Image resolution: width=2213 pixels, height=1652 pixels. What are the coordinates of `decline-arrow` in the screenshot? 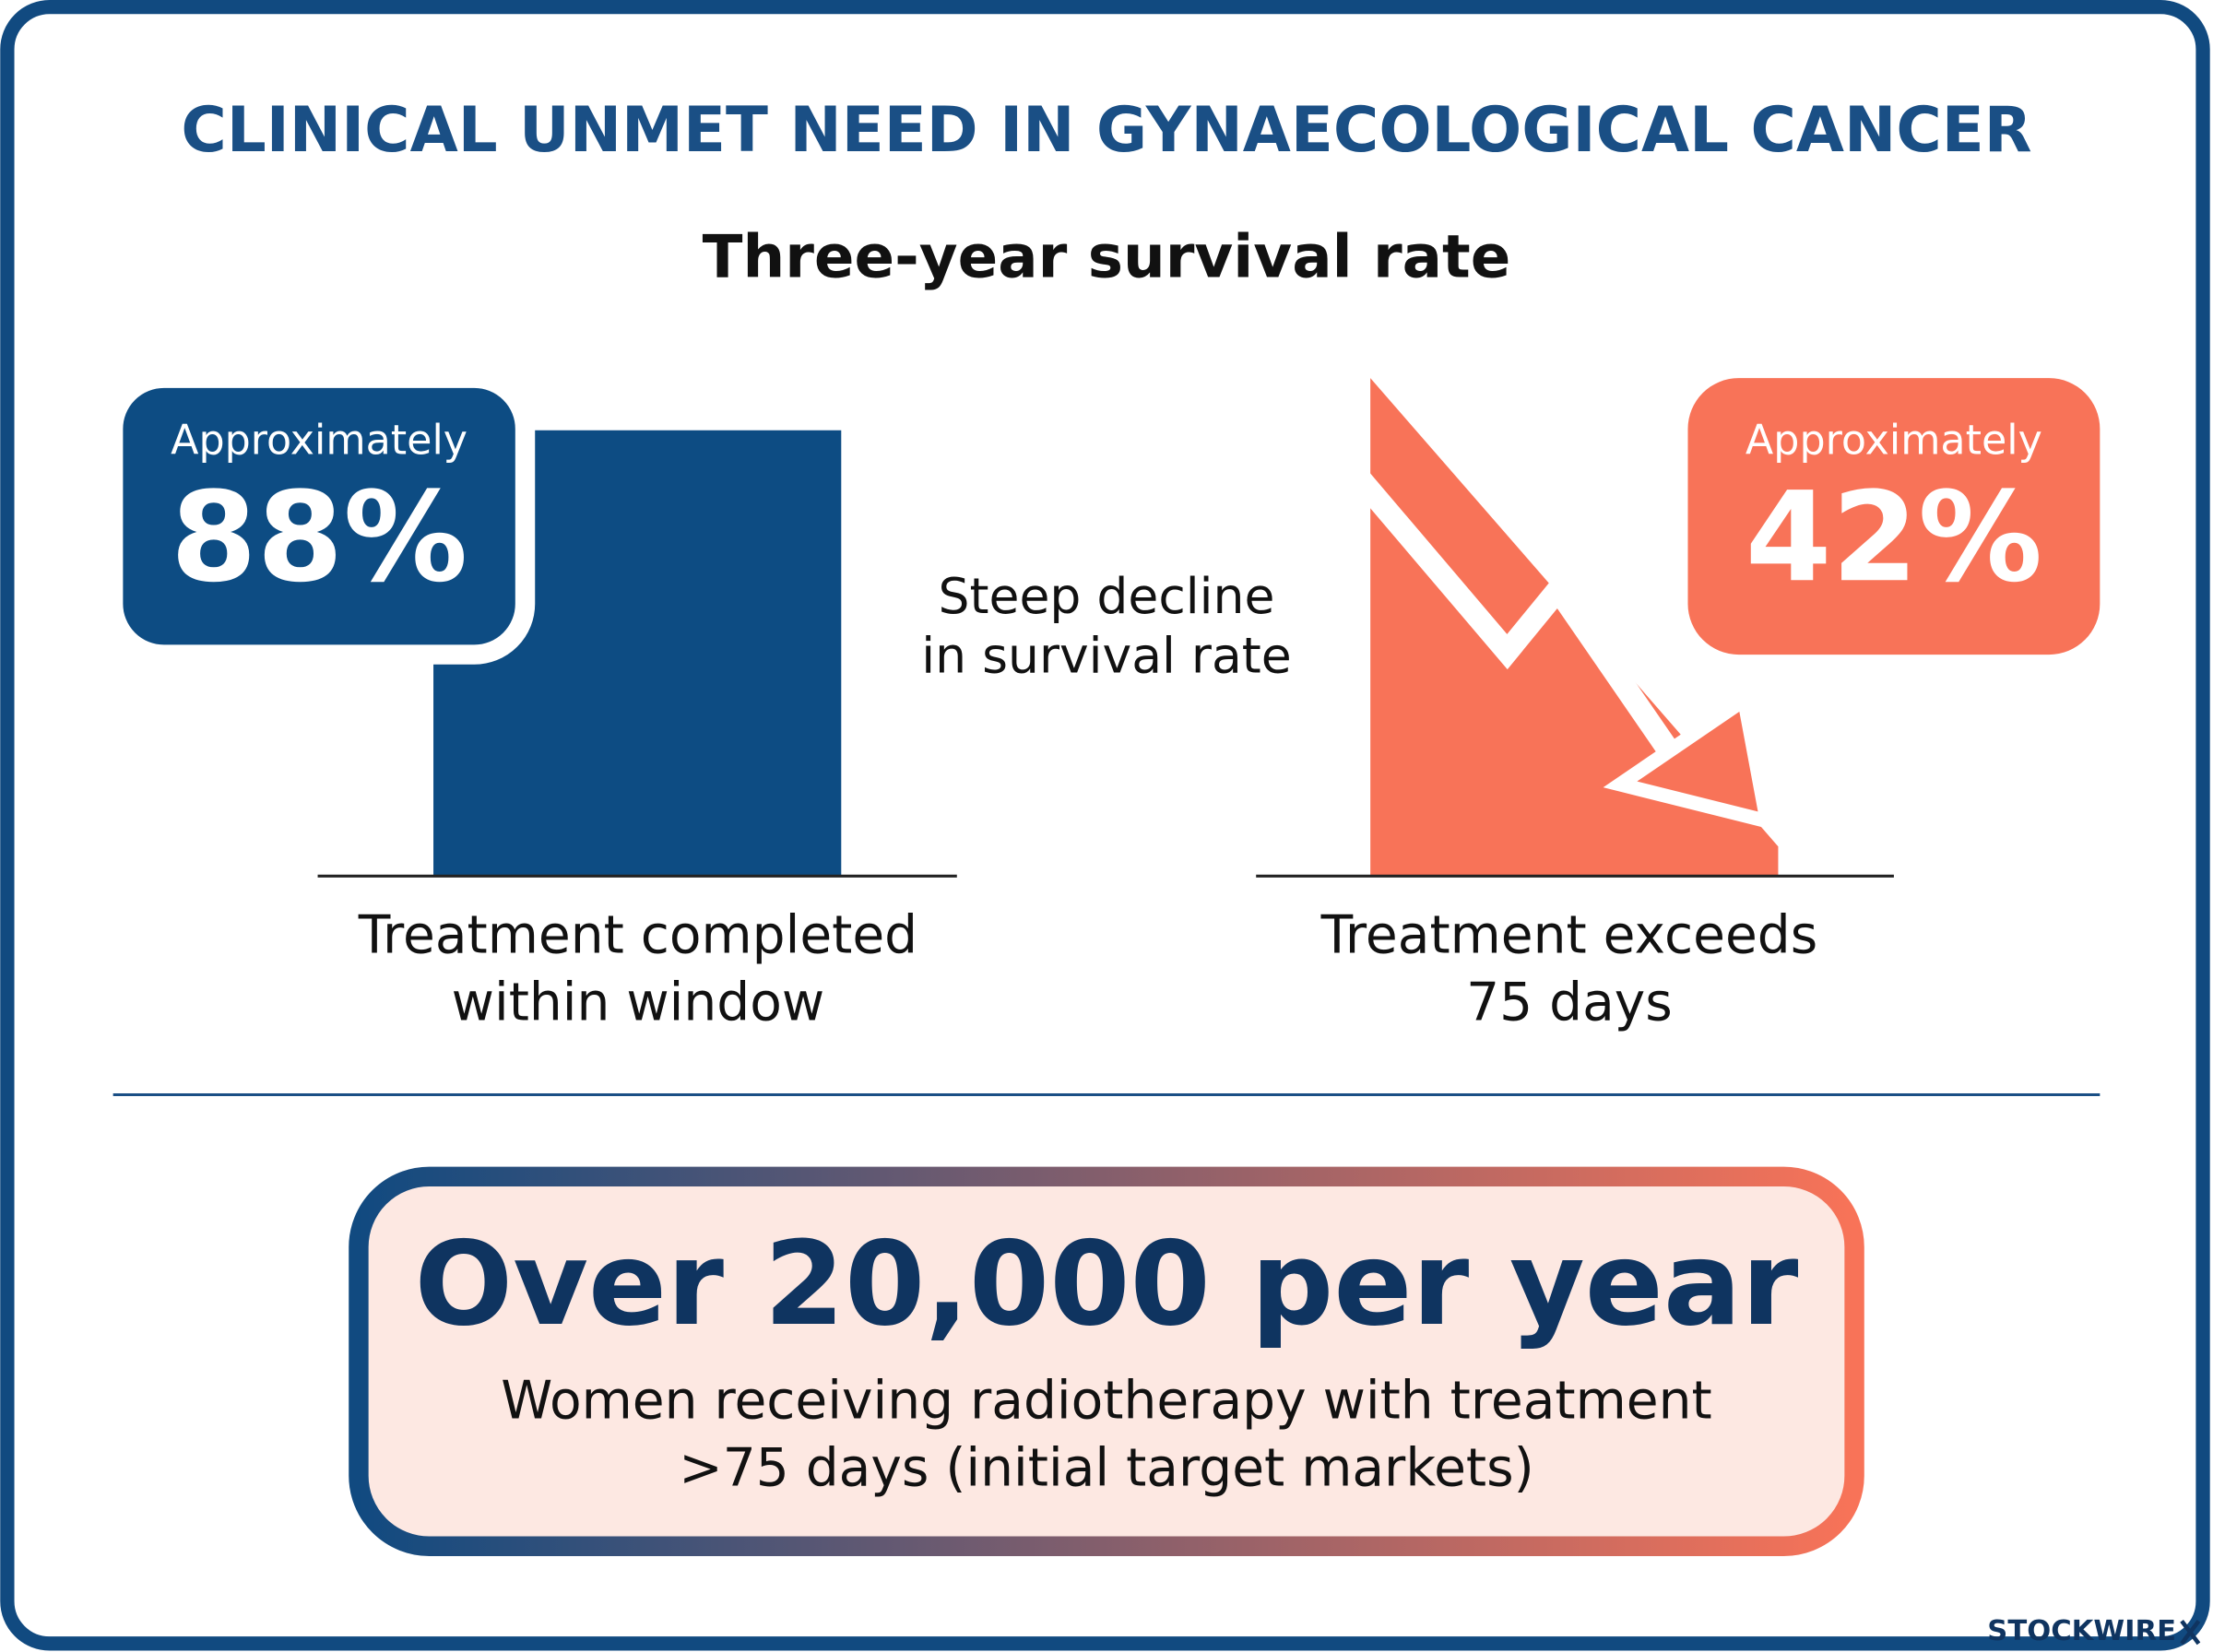 It's located at (1516, 617).